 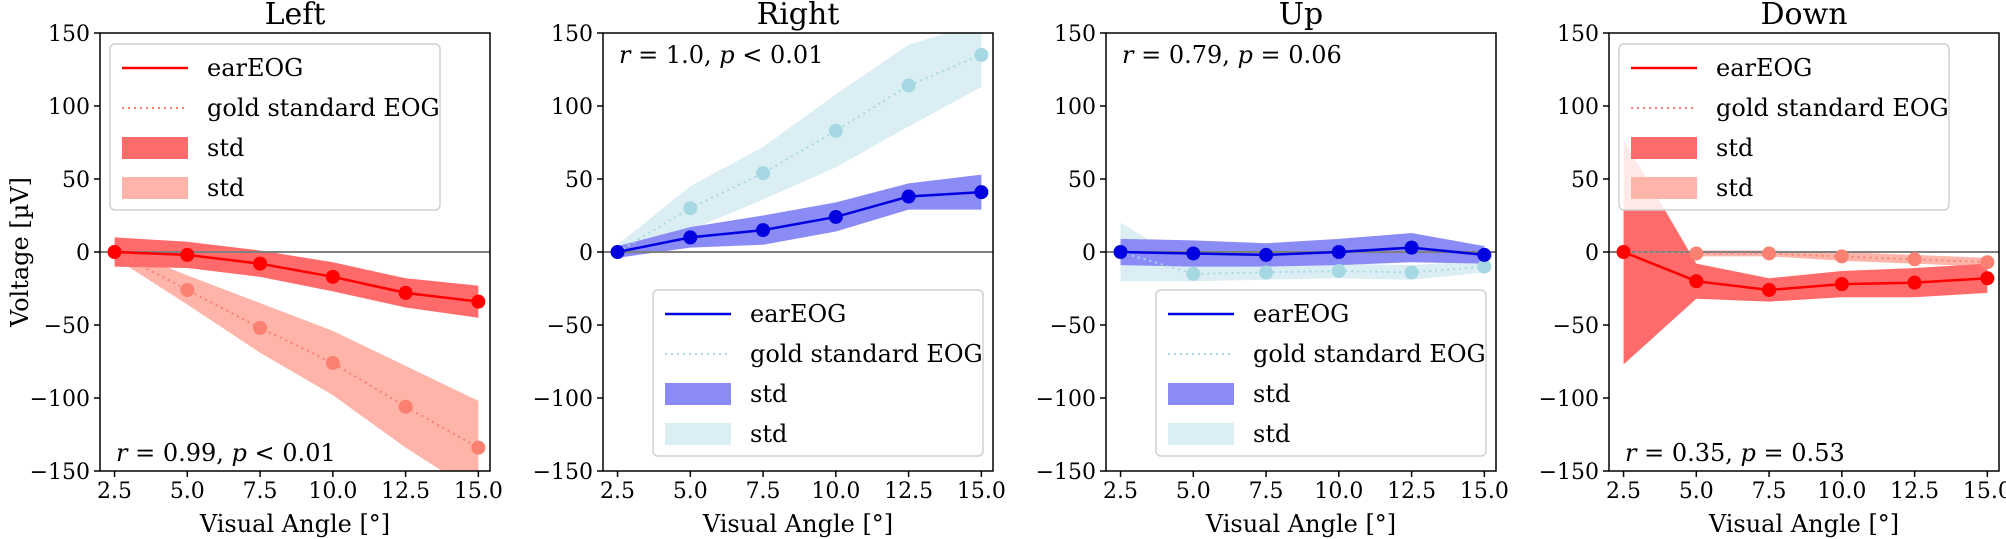 What do you see at coordinates (1301, 16) in the screenshot?
I see `panel-title: Up` at bounding box center [1301, 16].